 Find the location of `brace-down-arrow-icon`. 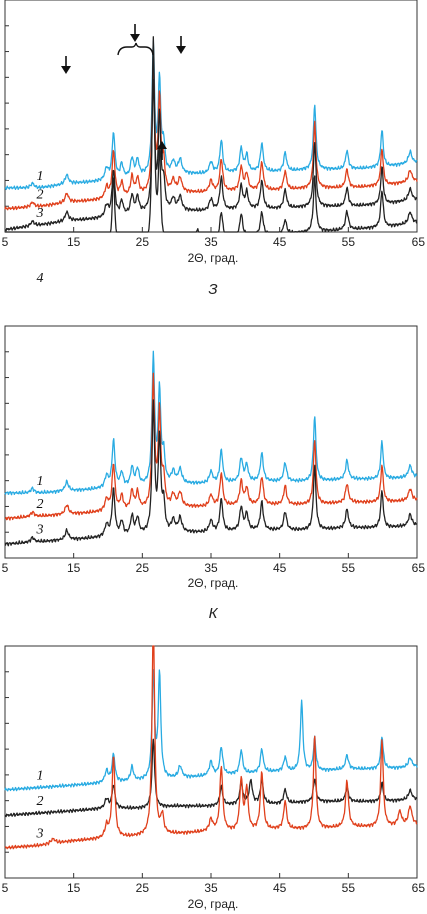

brace-down-arrow-icon is located at coordinates (135, 40).